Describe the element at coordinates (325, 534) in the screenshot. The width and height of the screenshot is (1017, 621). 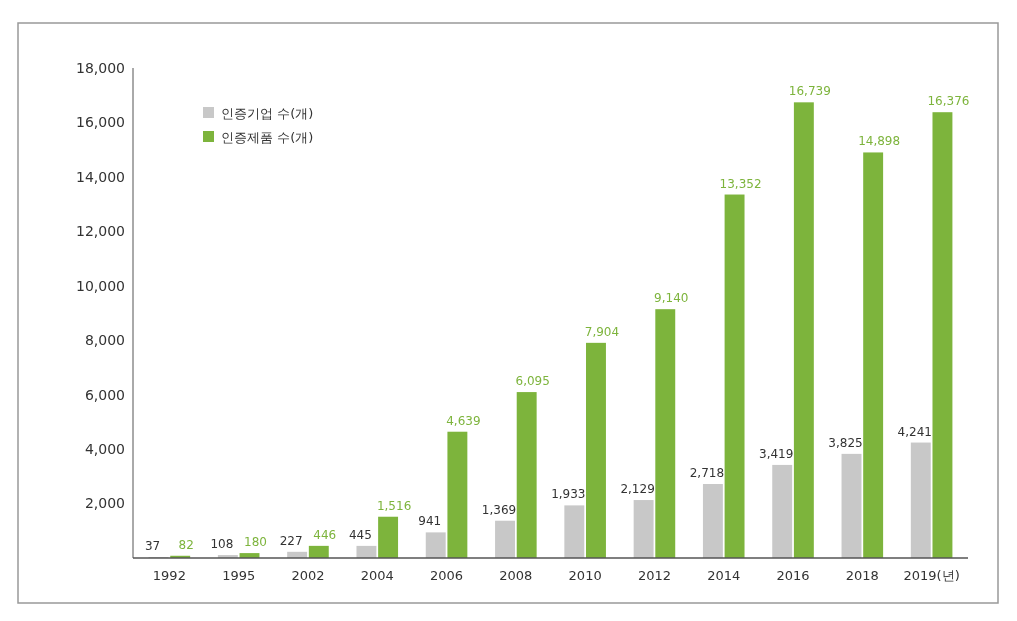
I see `data-label: 446` at that location.